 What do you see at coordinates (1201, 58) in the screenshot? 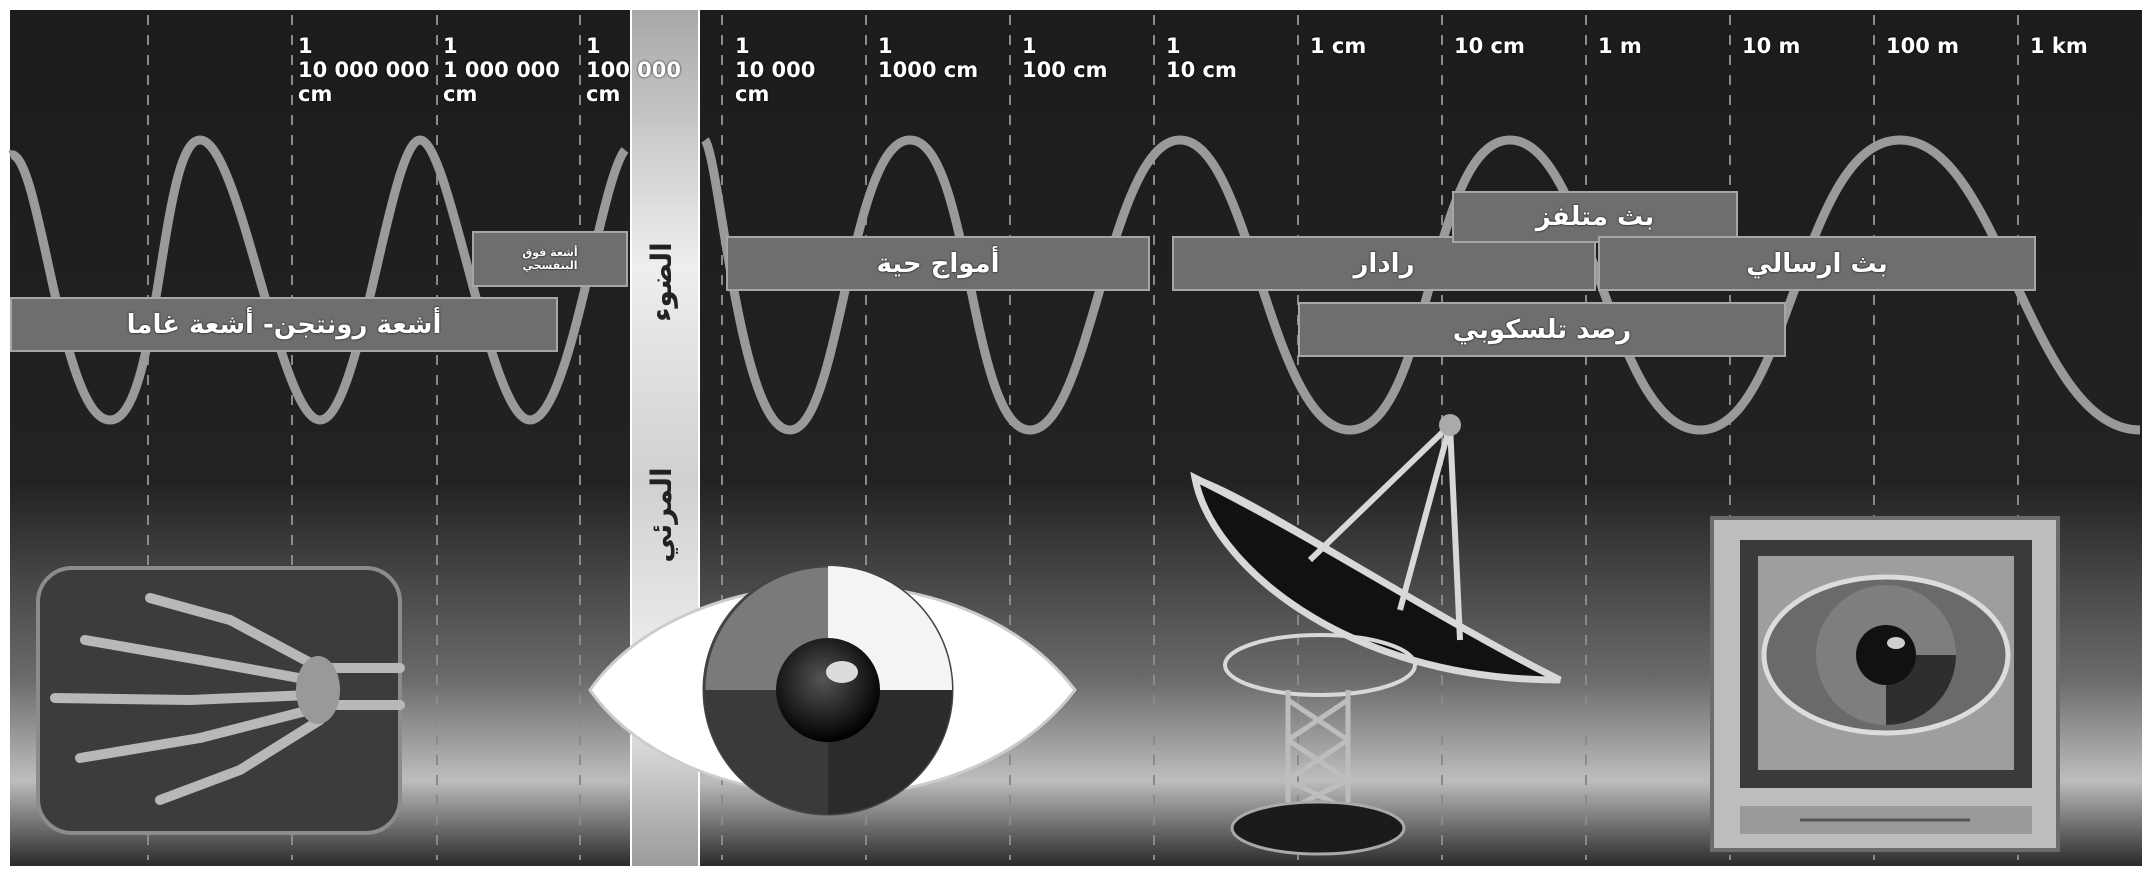
I see `tick-label: 1 10 cm` at bounding box center [1201, 58].